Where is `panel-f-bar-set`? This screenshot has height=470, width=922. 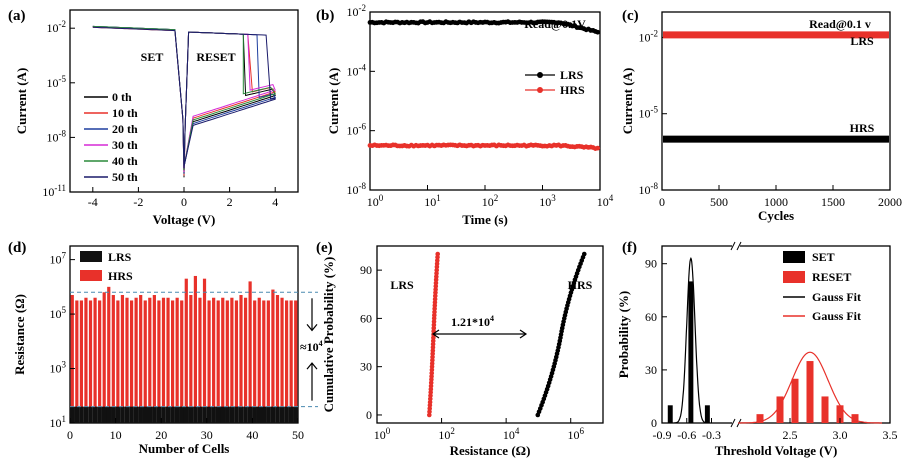
panel-f-bar-set is located at coordinates (670, 414).